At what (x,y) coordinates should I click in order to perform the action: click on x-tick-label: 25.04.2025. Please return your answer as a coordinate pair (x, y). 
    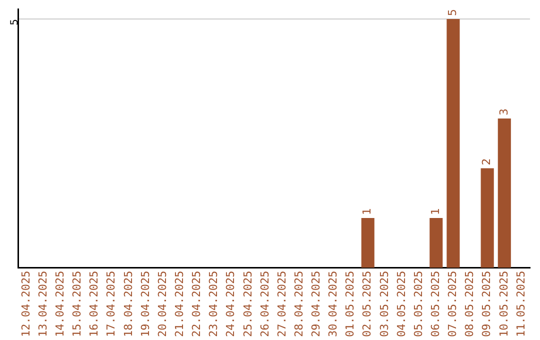
    Looking at the image, I should click on (247, 304).